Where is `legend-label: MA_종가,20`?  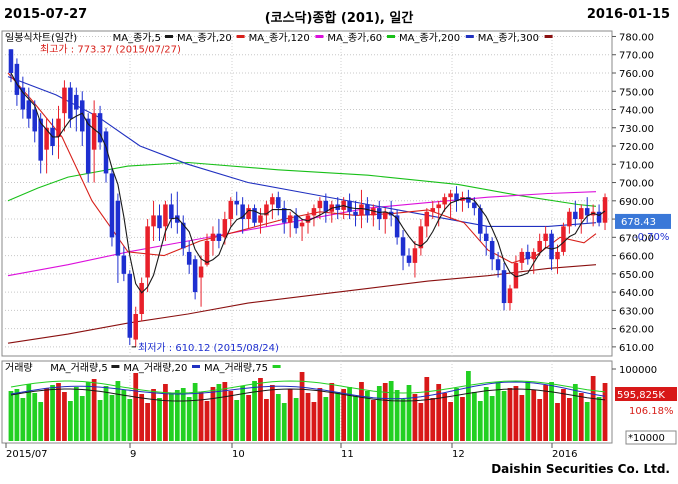 legend-label: MA_종가,20 is located at coordinates (204, 38).